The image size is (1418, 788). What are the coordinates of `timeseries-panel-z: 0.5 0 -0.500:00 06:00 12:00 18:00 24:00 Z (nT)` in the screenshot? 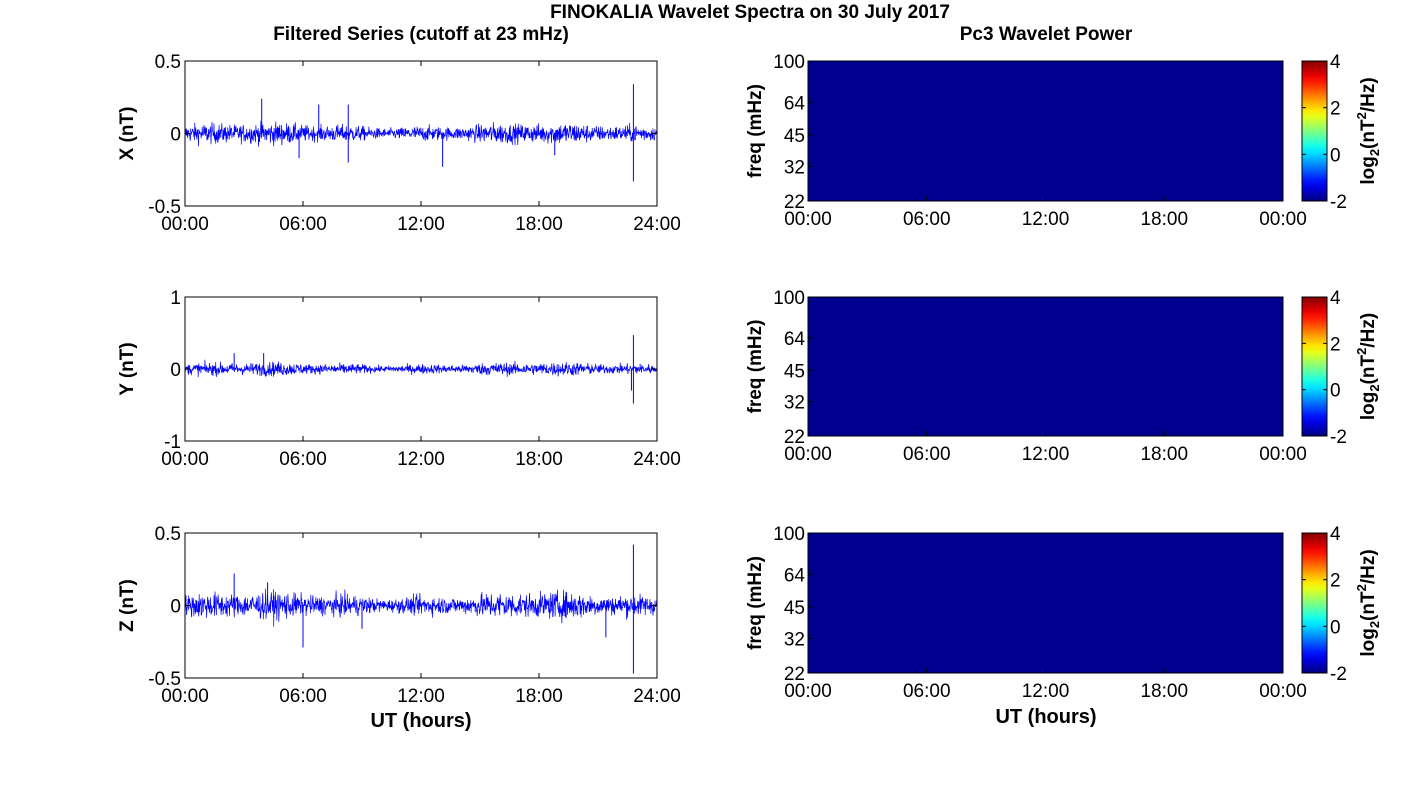 It's located at (399, 615).